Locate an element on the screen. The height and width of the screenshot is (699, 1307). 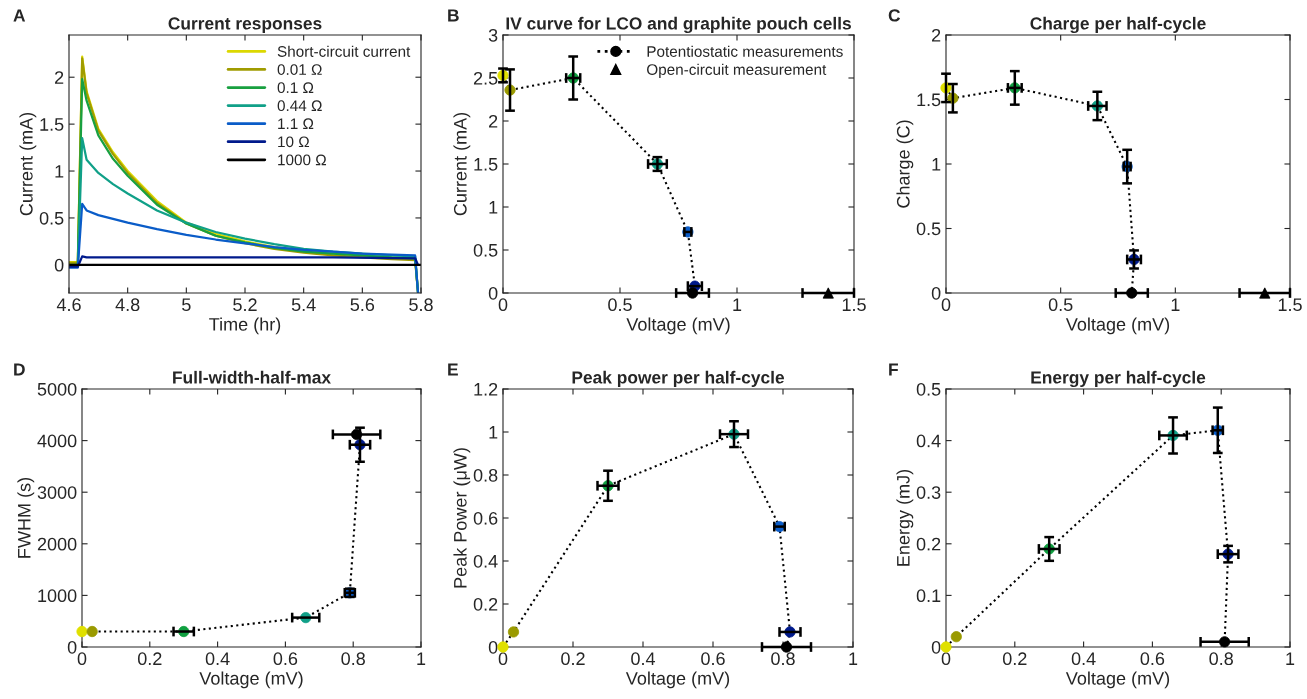
y-tick-label: 2000 is located at coordinates (57, 544).